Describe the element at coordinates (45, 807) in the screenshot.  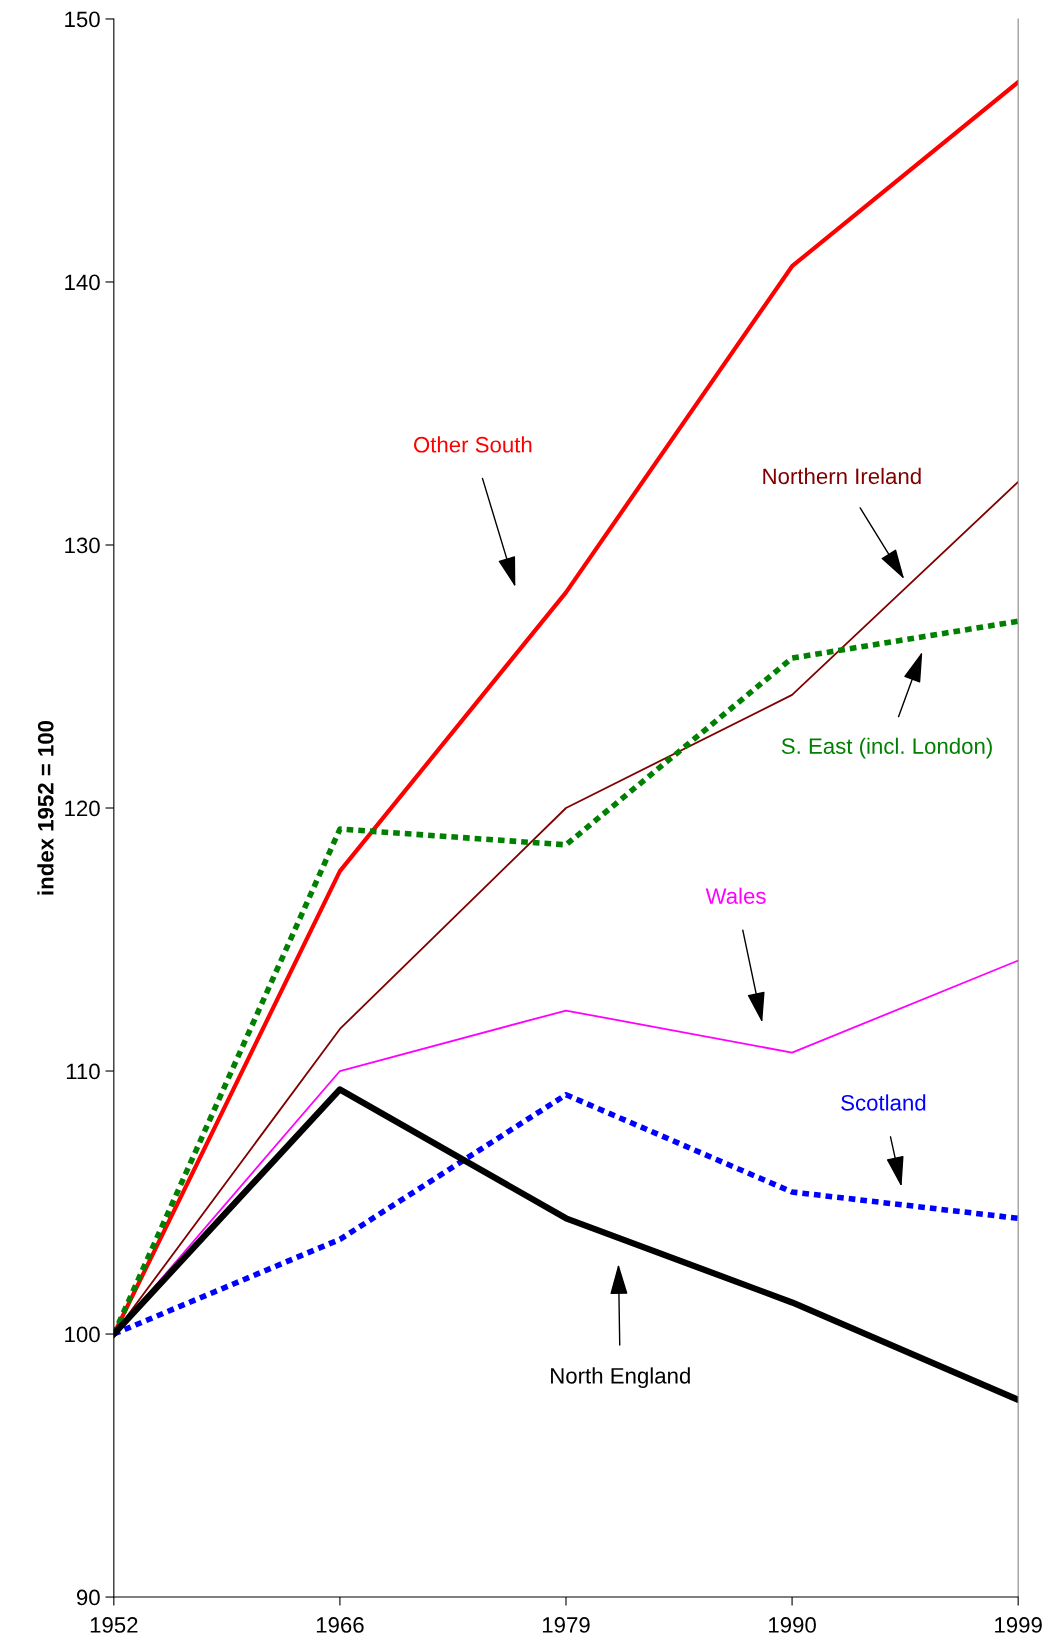
I see `y-axis-title: index 1952 = 100` at that location.